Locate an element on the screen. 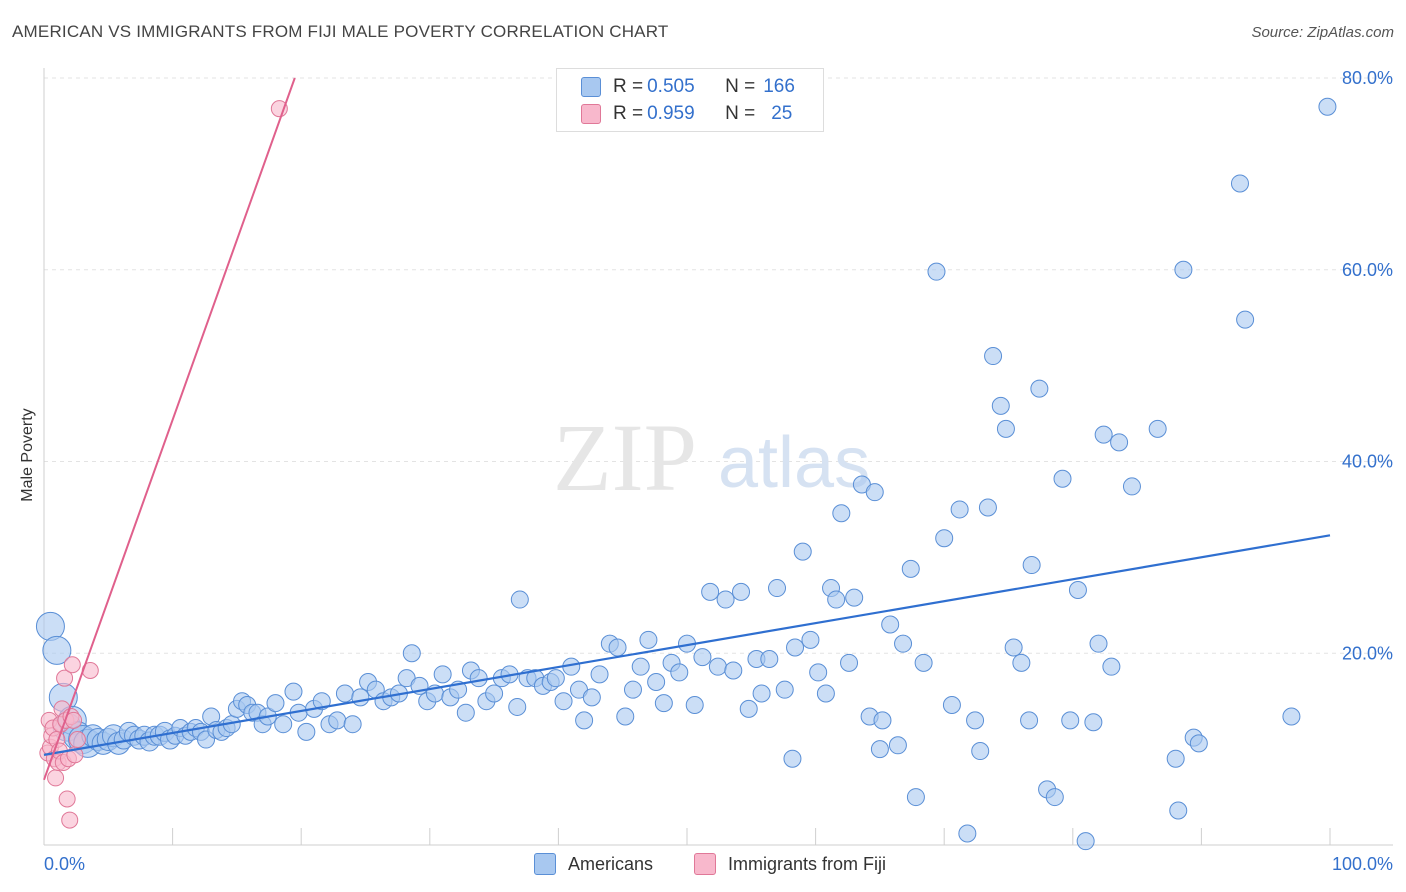 This screenshot has width=1406, height=892. legend-item-fiji: Immigrants from Fiji is located at coordinates (790, 864).